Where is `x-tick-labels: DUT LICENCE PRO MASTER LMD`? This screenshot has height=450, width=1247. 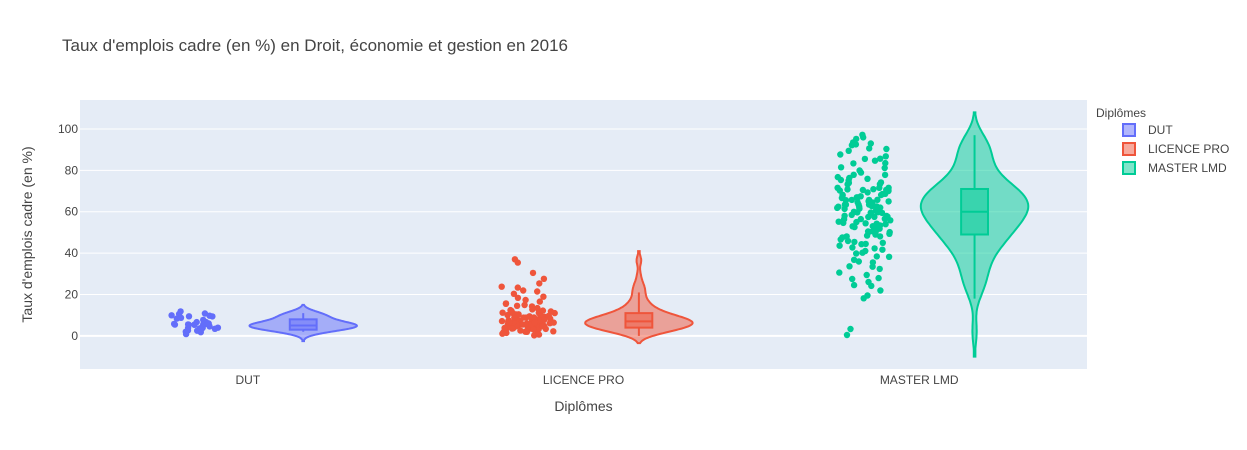
x-tick-labels: DUT LICENCE PRO MASTER LMD is located at coordinates (596, 380).